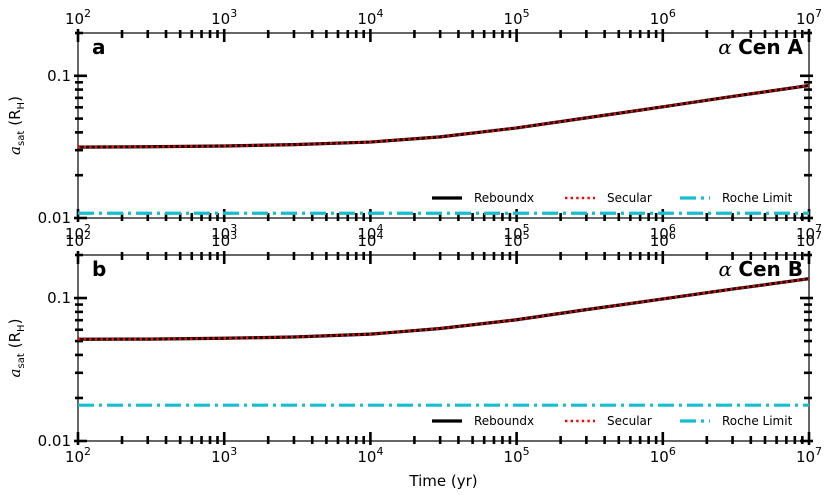  Describe the element at coordinates (760, 47) in the screenshot. I see `panel-title: α Cen A` at that location.